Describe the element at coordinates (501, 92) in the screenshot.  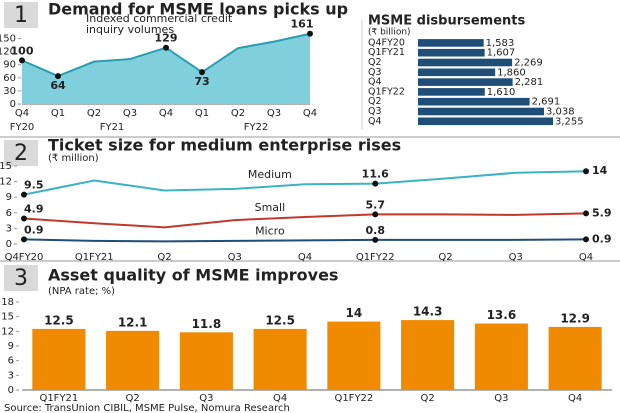
I see `data-label: 1,610` at that location.